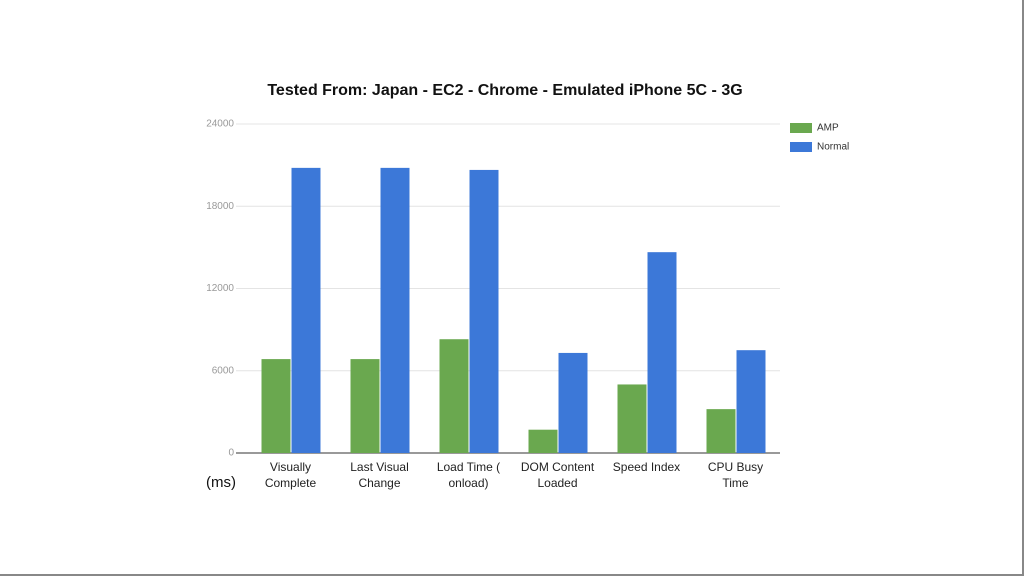 The height and width of the screenshot is (576, 1024). I want to click on y-tick-label: 12000, so click(220, 288).